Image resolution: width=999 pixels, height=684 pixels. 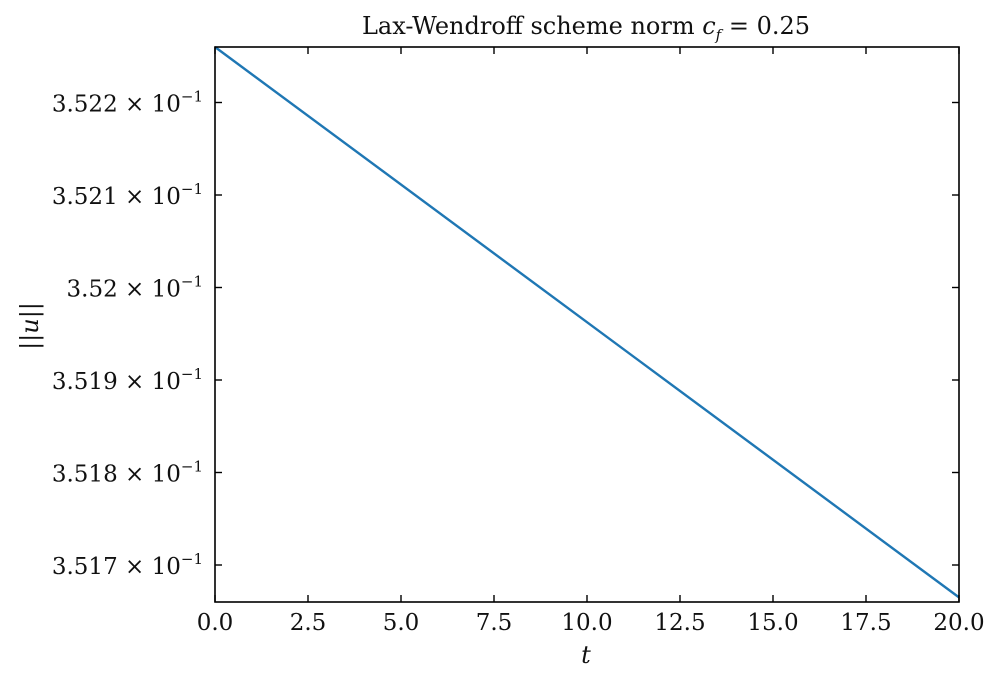 I want to click on chart-title-suffix: = 0.25, so click(x=765, y=26).